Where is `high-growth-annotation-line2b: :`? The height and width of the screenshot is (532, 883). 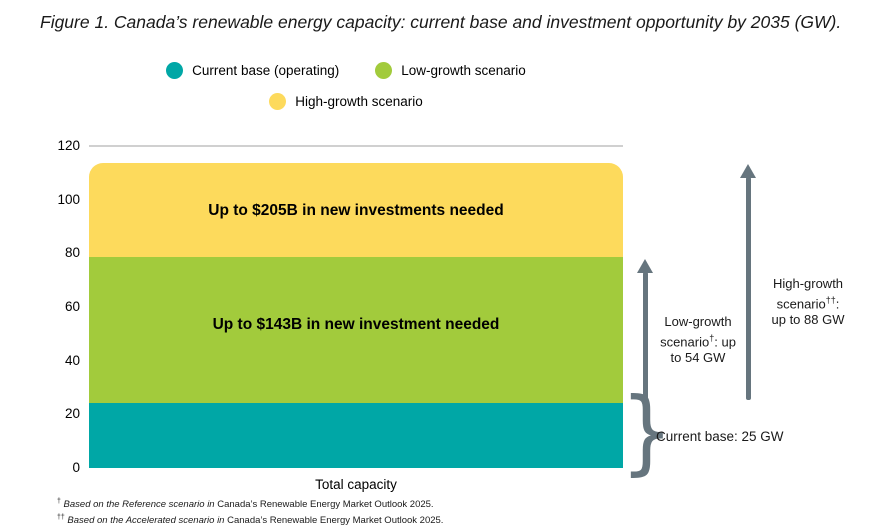 high-growth-annotation-line2b: : is located at coordinates (837, 304).